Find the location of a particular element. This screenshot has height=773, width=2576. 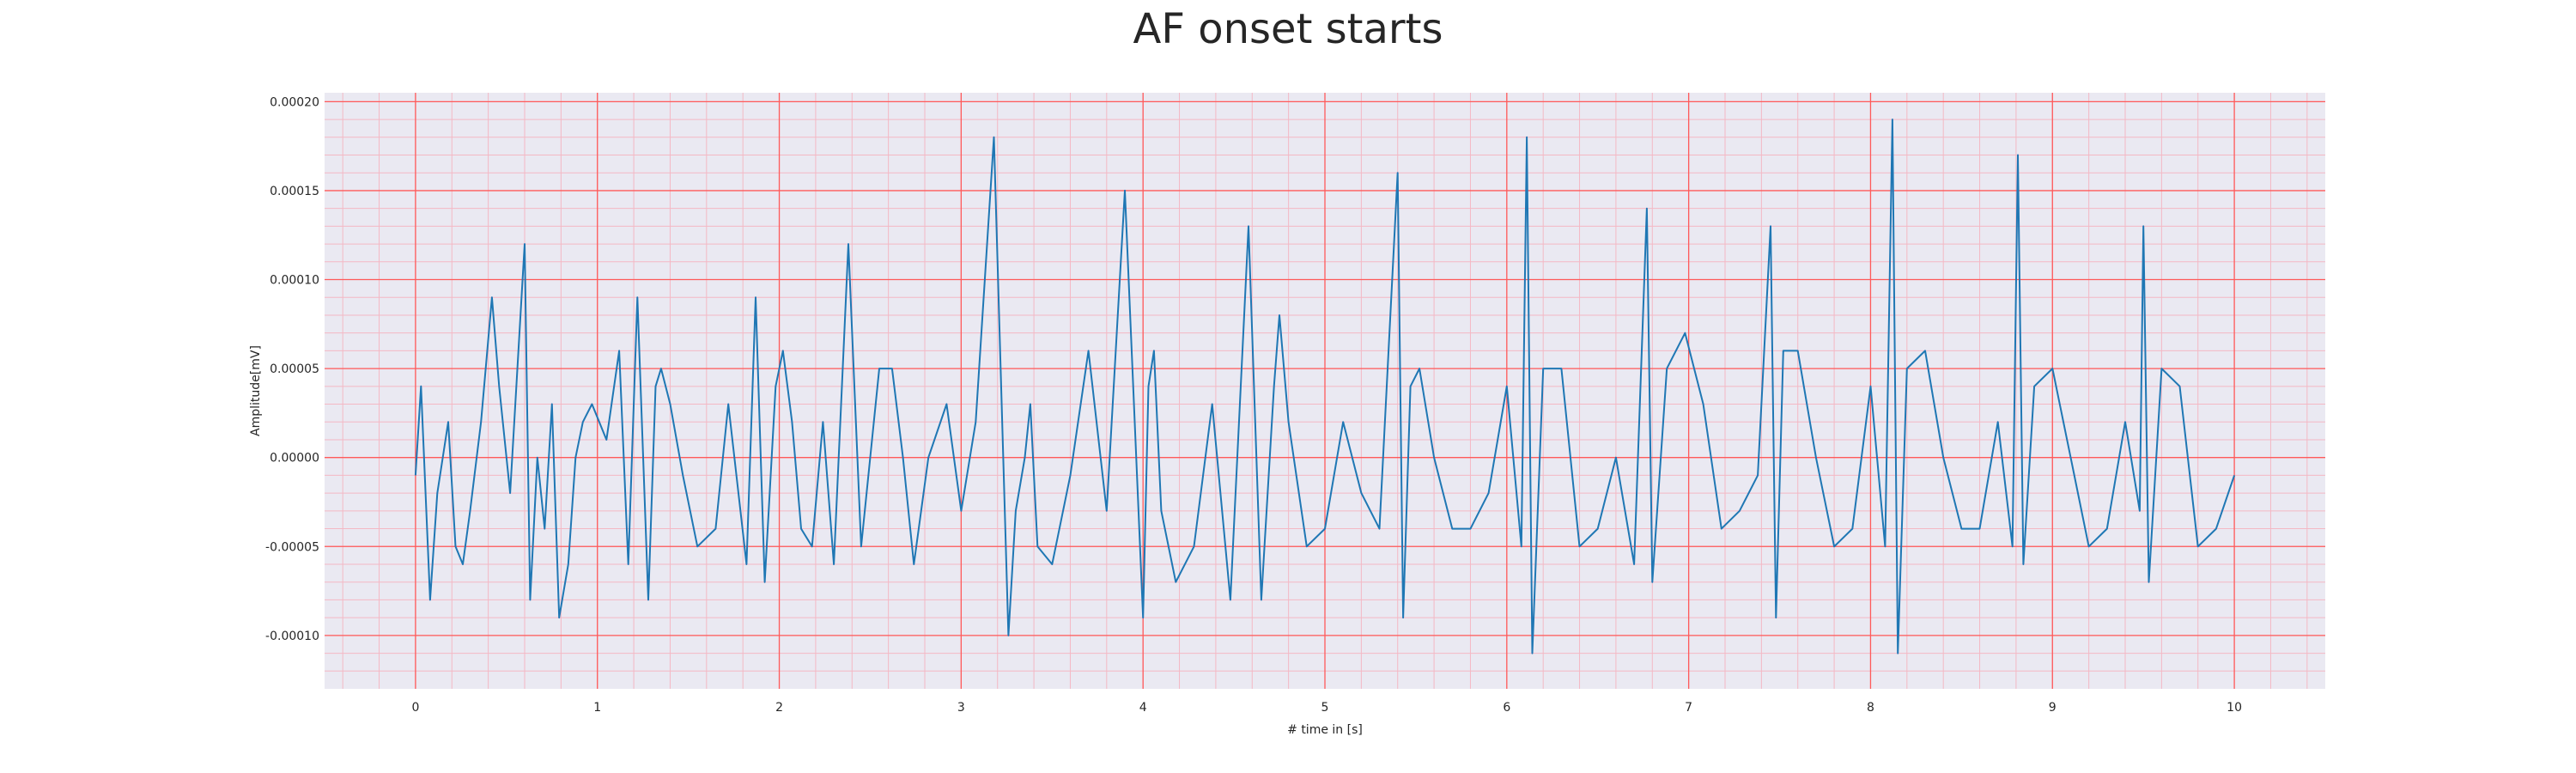

chart-title: AF onset starts is located at coordinates (1288, 29).